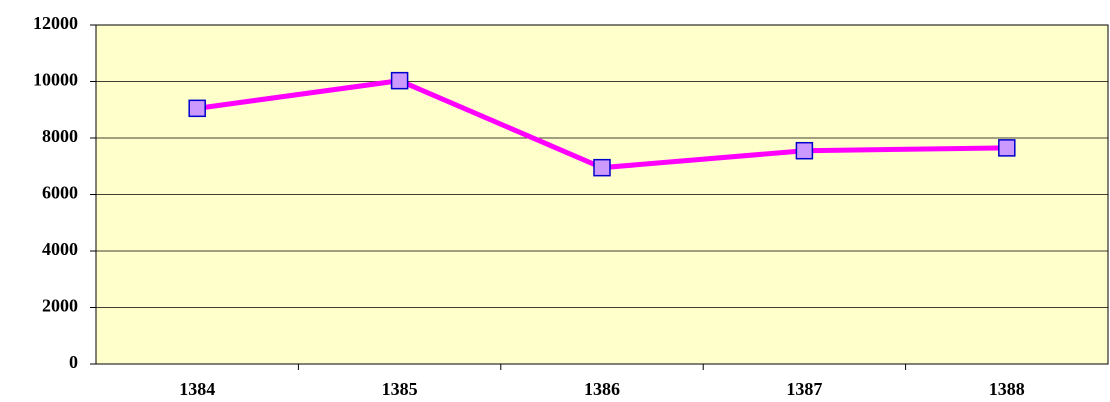 This screenshot has width=1110, height=402. What do you see at coordinates (400, 389) in the screenshot?
I see `x-tick-label: 1385` at bounding box center [400, 389].